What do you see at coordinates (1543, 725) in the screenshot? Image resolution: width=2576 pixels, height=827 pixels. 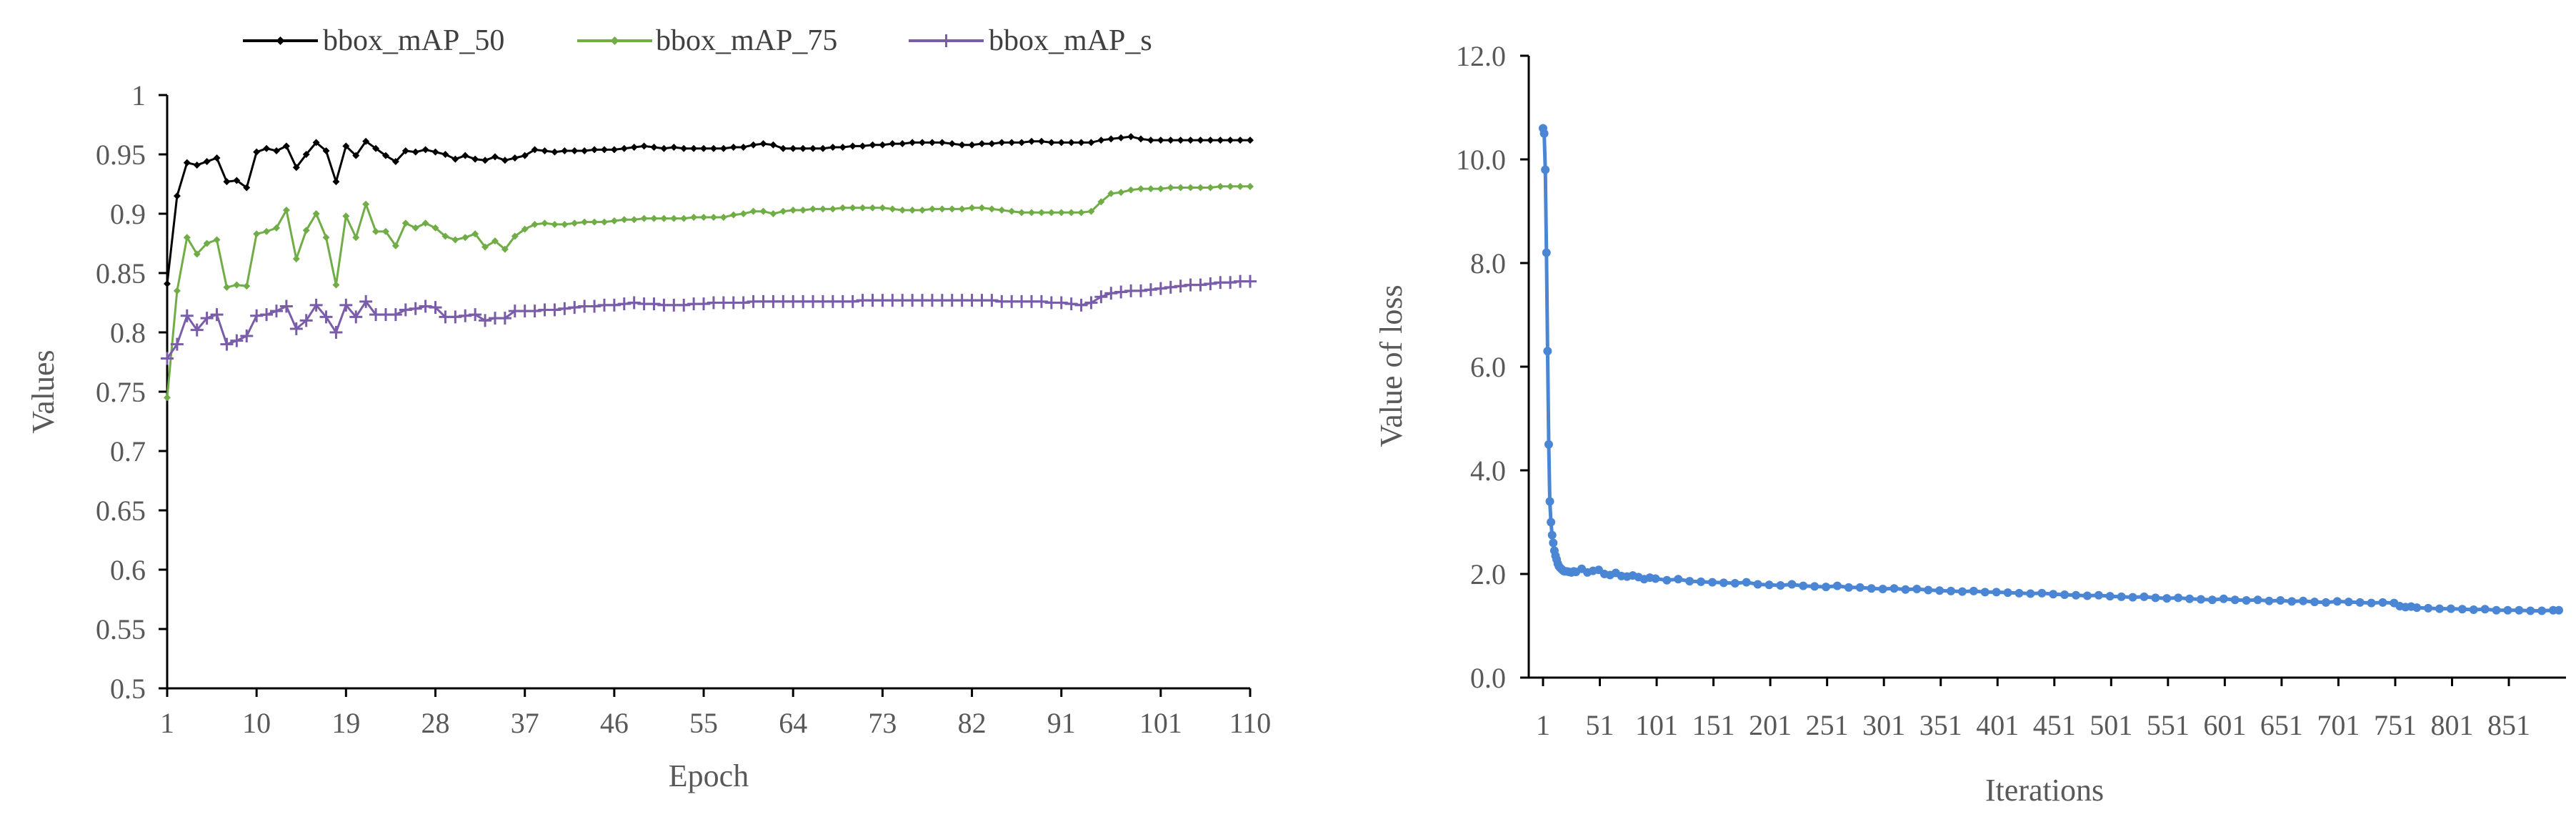 I see `x-tick-label: 1` at bounding box center [1543, 725].